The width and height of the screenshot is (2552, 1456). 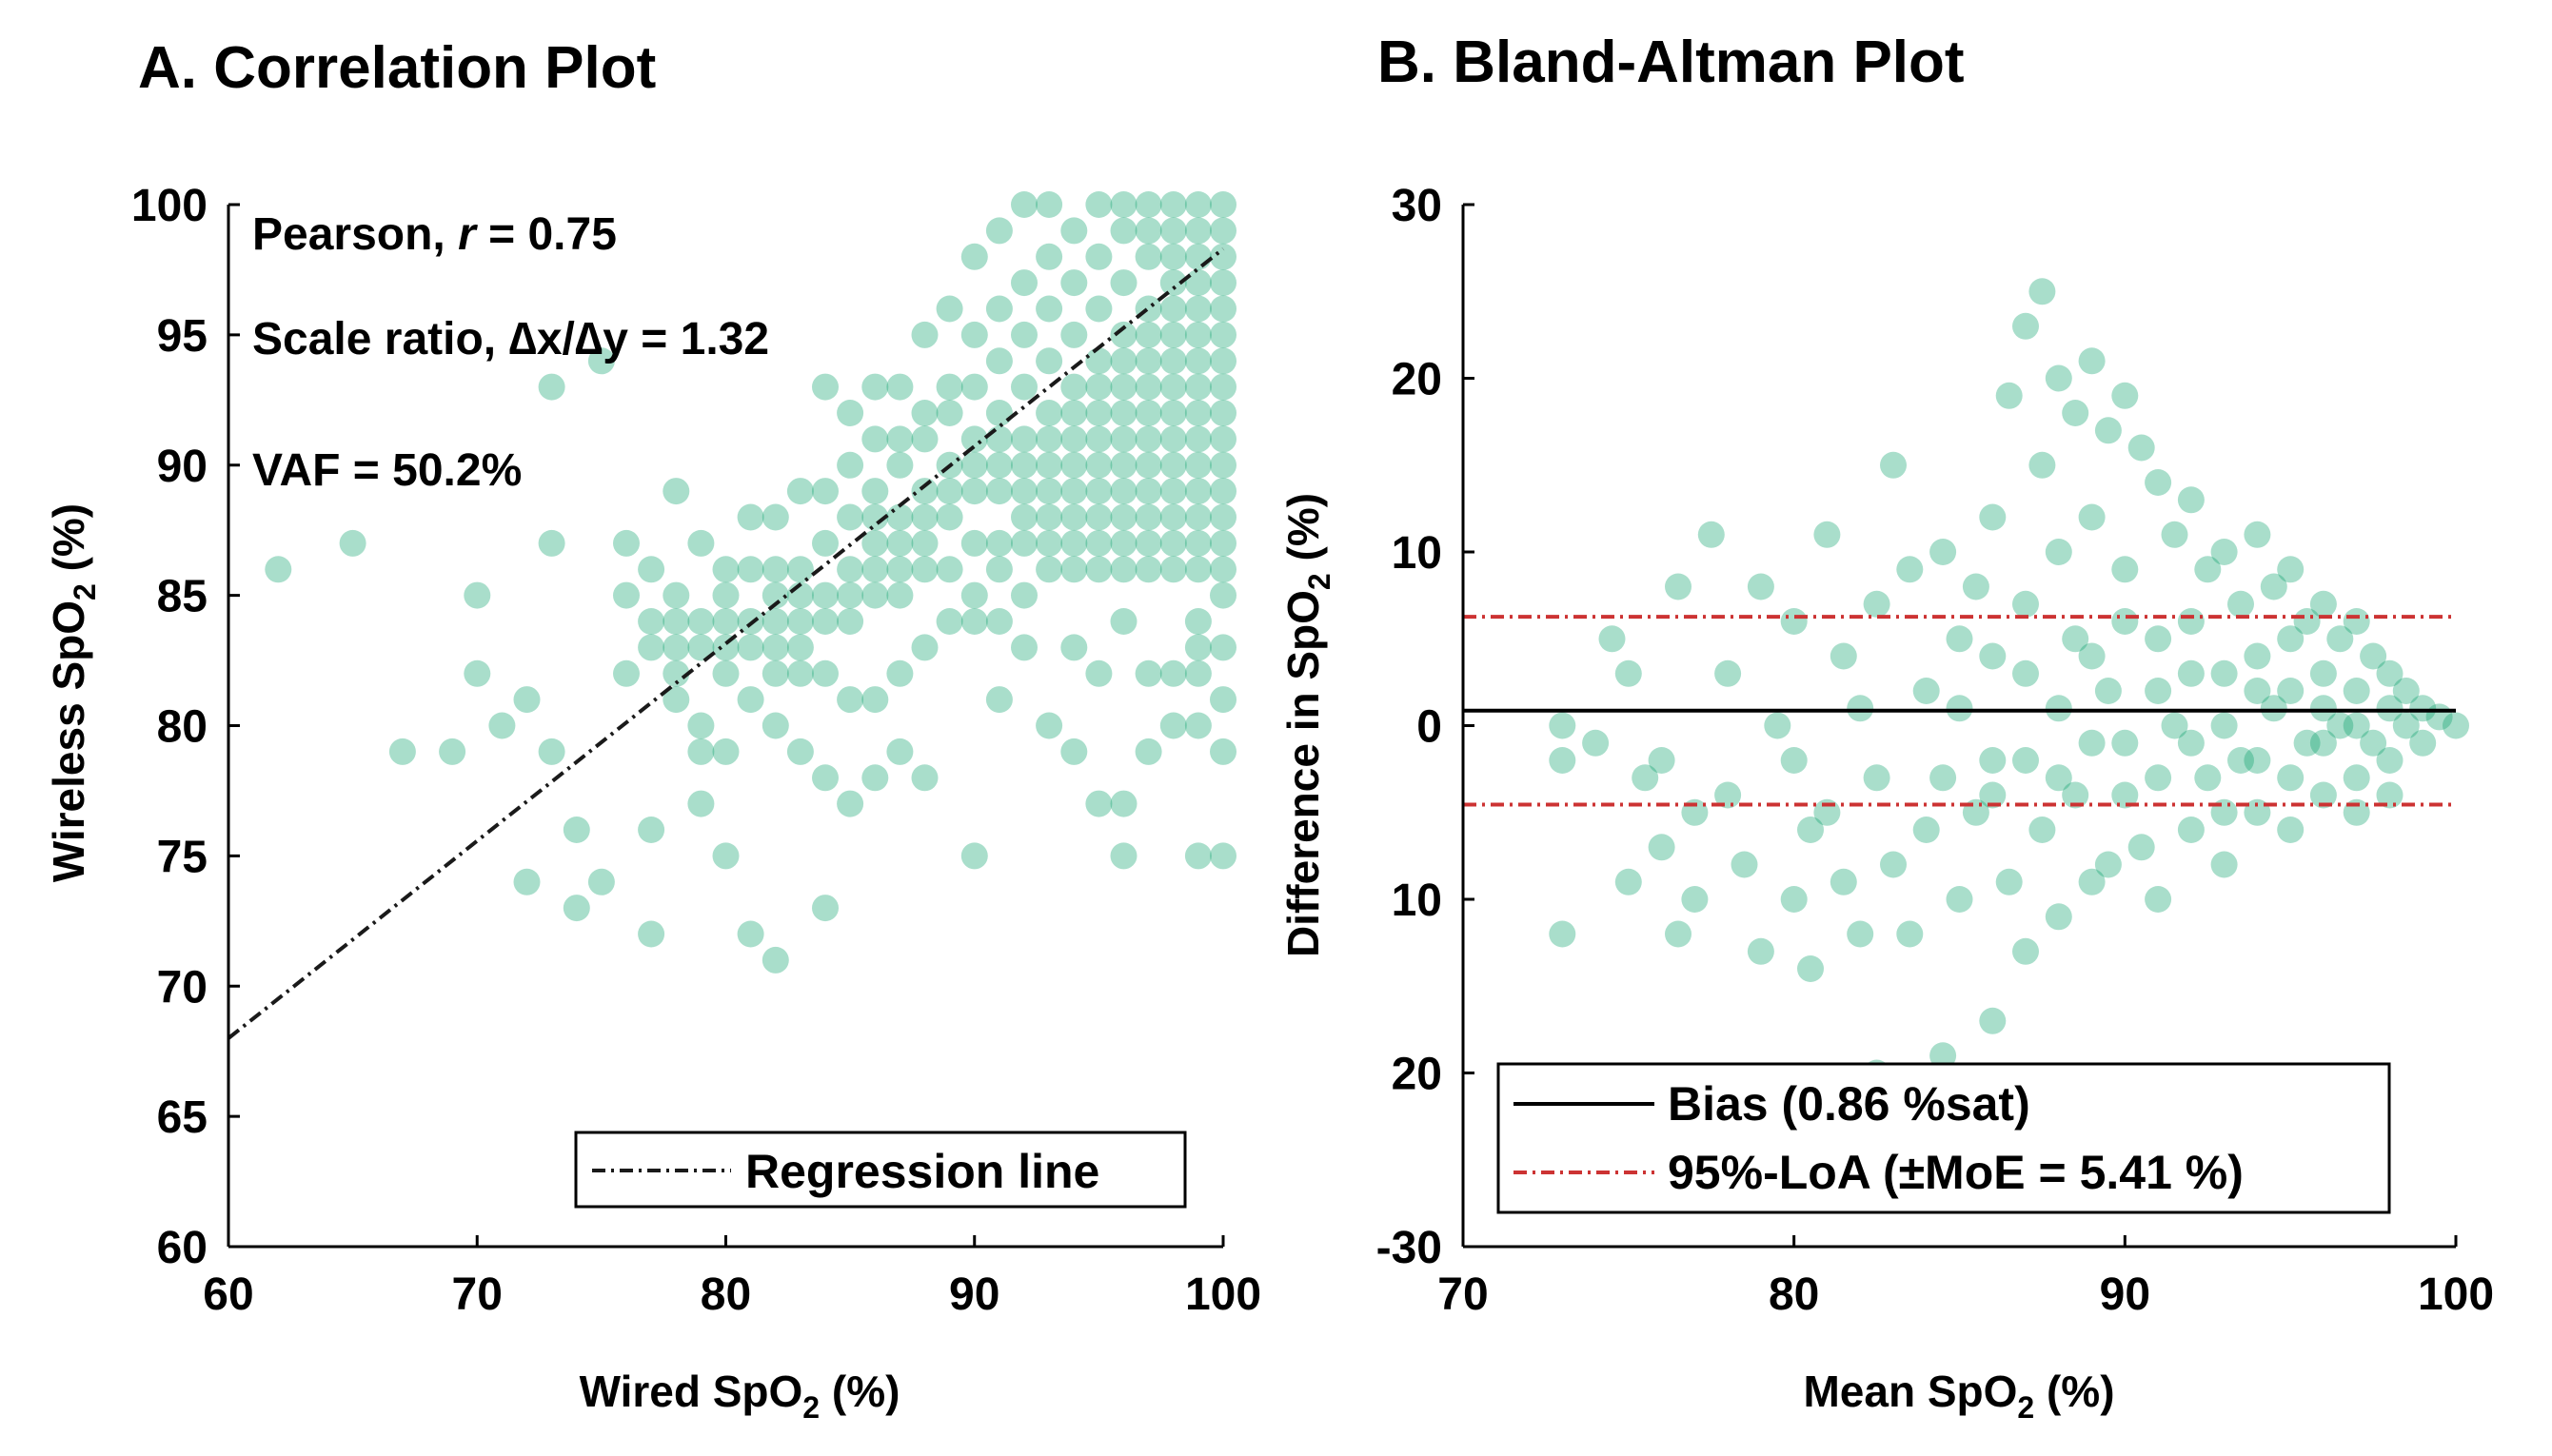 I want to click on panel-a-x-axis-title: Wired SpO2 (%), so click(x=740, y=1396).